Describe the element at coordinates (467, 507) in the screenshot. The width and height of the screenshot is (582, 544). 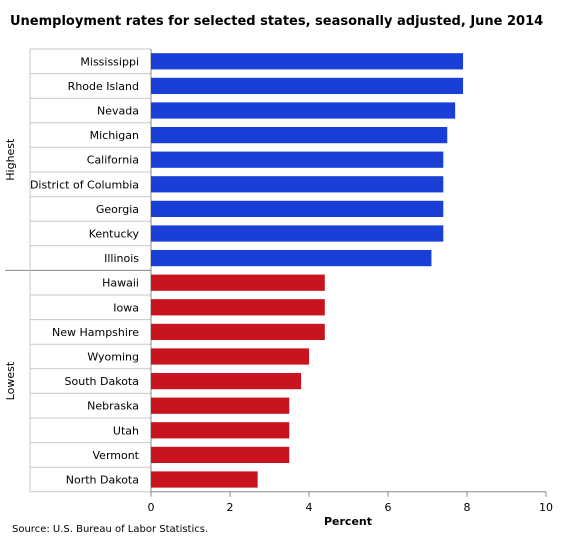
I see `x-tick-label: 8` at that location.